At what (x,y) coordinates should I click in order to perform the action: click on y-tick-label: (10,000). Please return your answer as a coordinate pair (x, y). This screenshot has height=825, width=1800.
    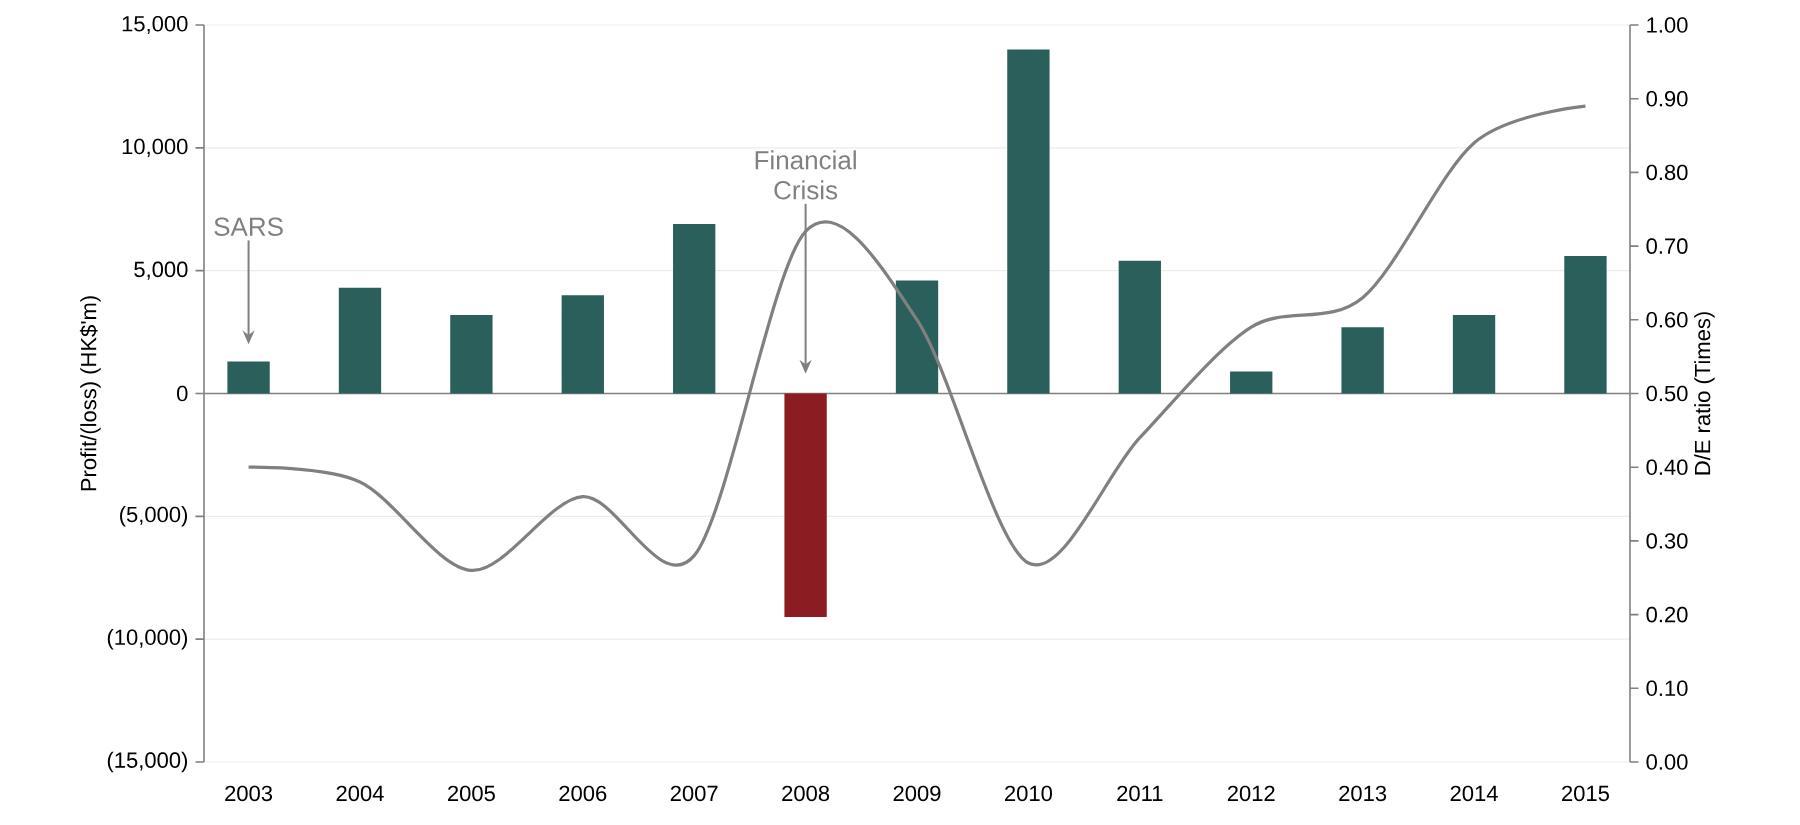
    Looking at the image, I should click on (147, 639).